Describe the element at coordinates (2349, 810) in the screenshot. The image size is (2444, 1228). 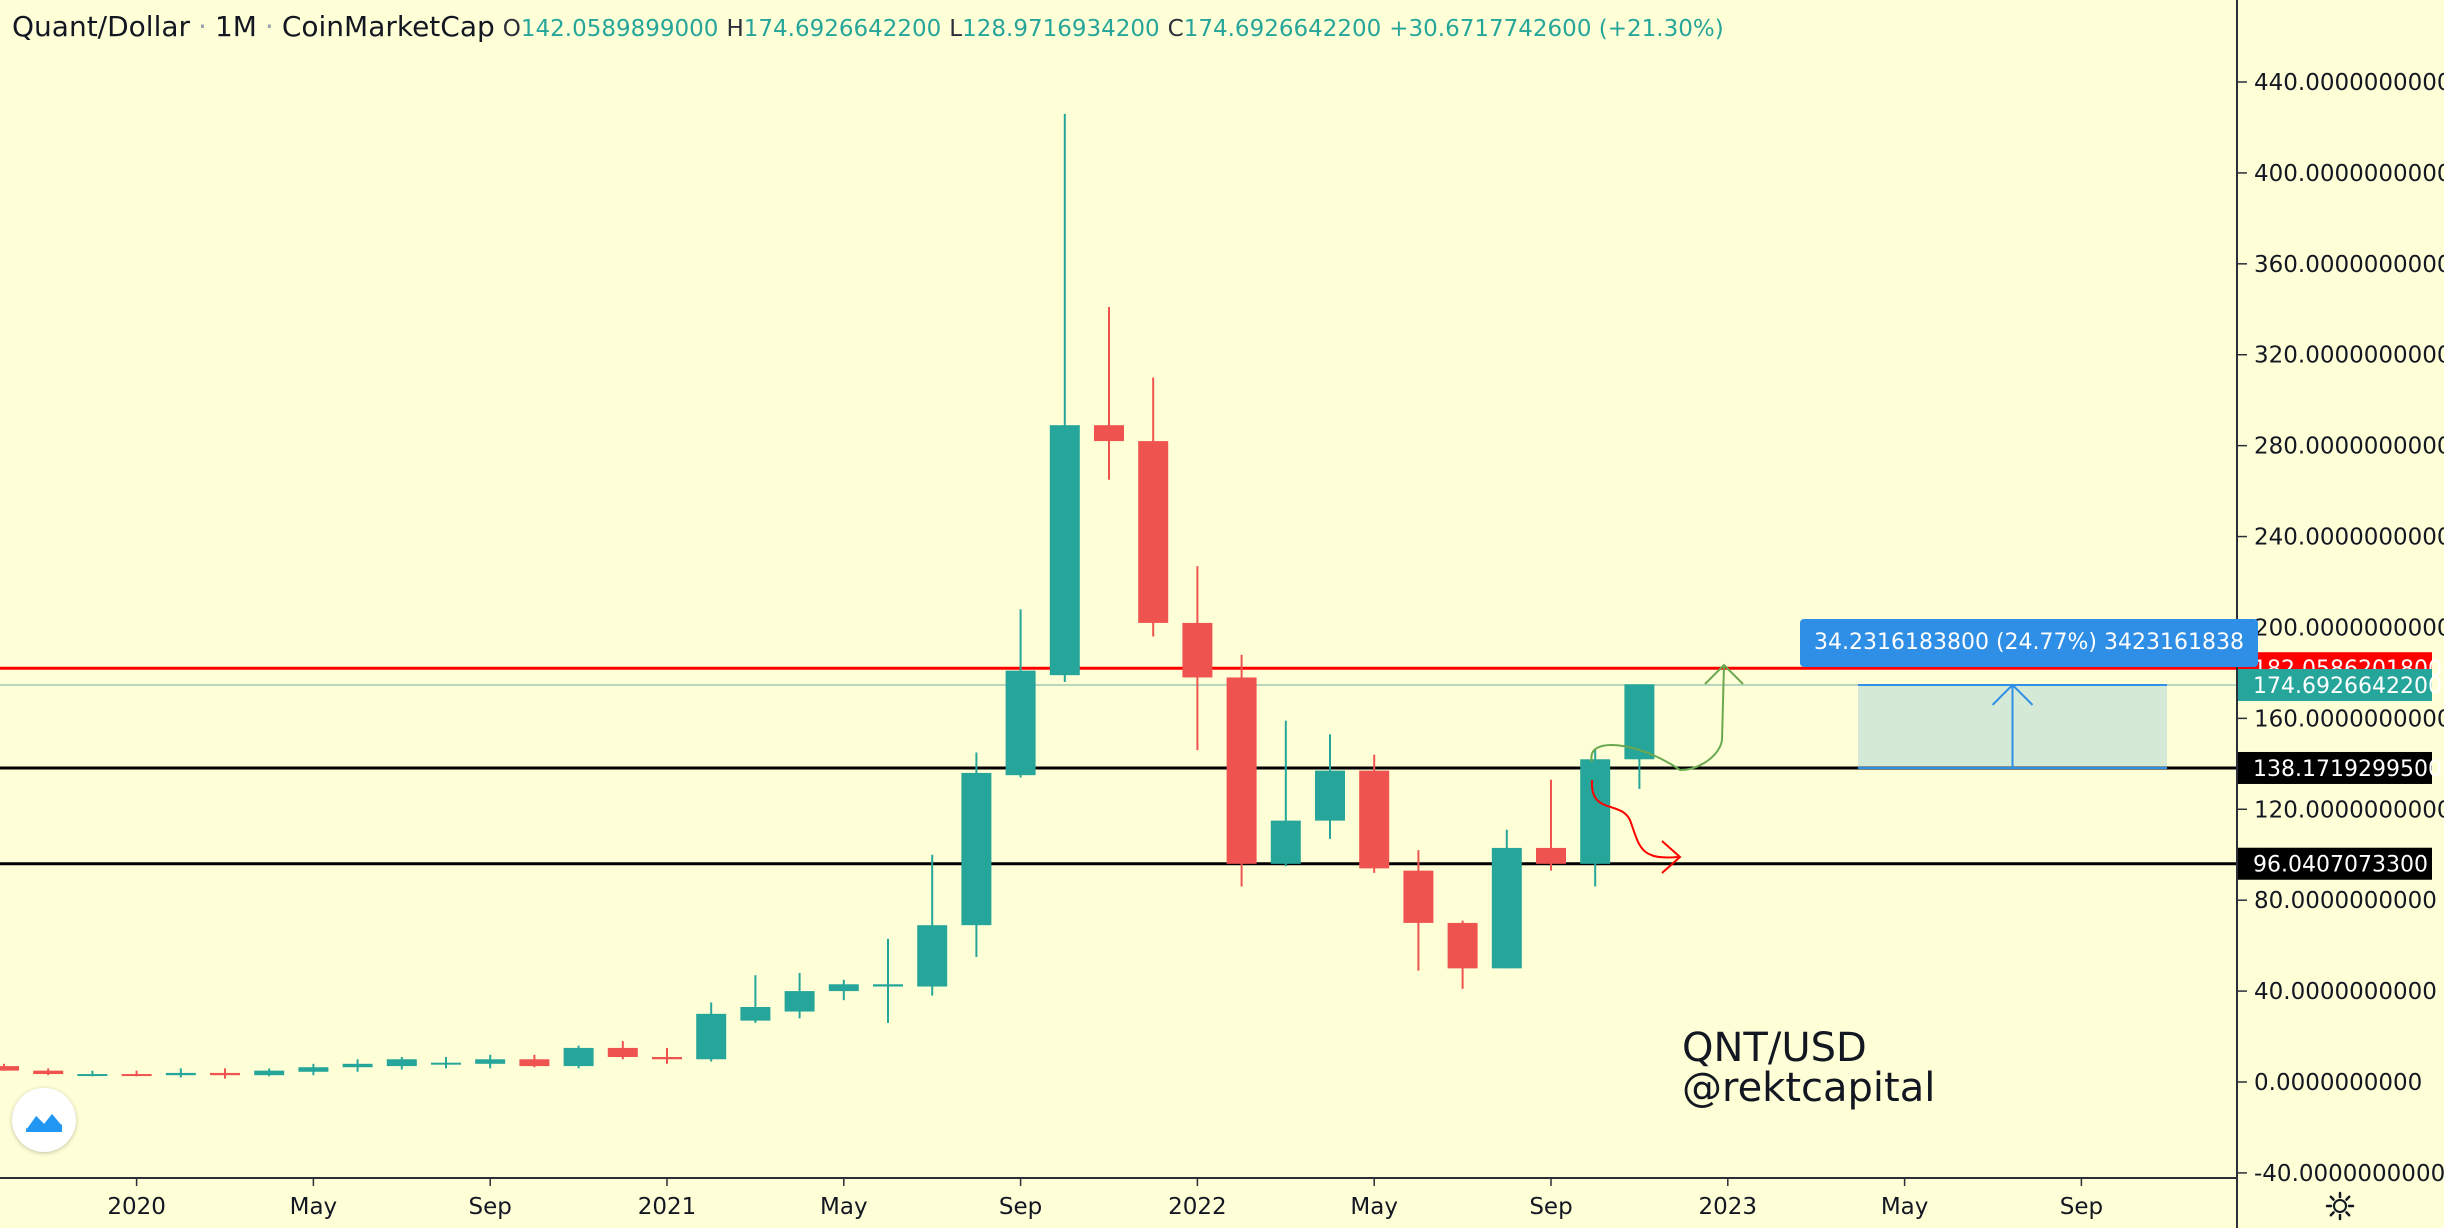
I see `price-tick-label: 120.0000000000` at that location.